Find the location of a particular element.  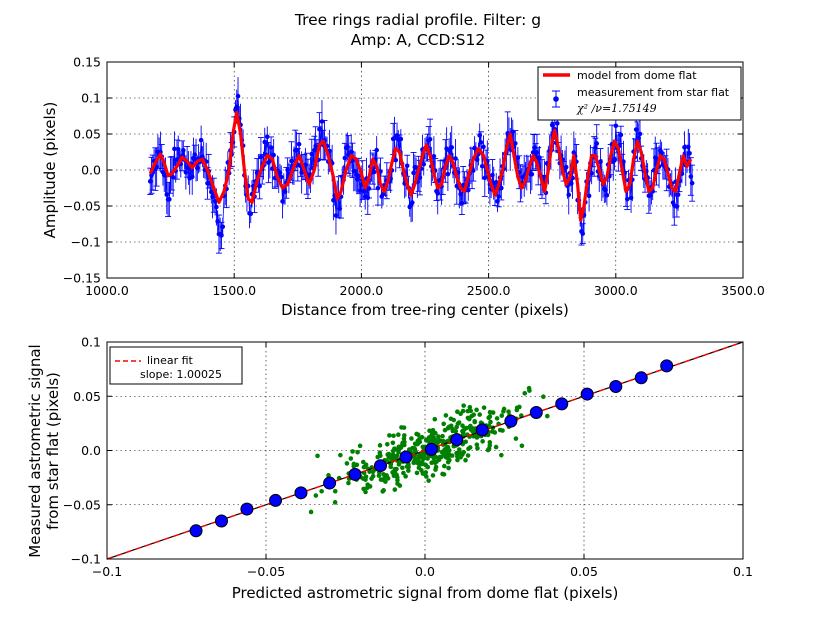

x-tick-label: 0.0 is located at coordinates (425, 571).